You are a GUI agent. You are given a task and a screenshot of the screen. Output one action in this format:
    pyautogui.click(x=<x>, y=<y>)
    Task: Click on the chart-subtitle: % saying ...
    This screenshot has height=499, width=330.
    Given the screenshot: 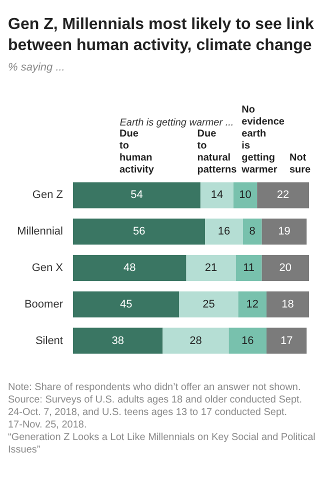 What is the action you would take?
    pyautogui.click(x=36, y=68)
    